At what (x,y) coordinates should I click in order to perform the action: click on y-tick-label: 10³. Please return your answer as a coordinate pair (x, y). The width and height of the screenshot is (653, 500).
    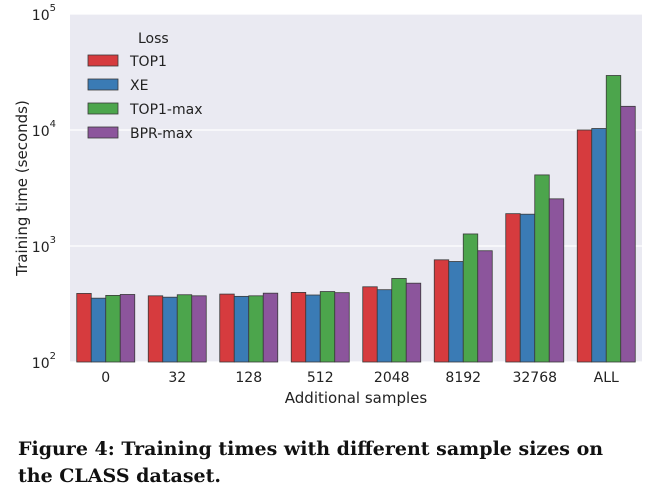
    Looking at the image, I should click on (44, 245).